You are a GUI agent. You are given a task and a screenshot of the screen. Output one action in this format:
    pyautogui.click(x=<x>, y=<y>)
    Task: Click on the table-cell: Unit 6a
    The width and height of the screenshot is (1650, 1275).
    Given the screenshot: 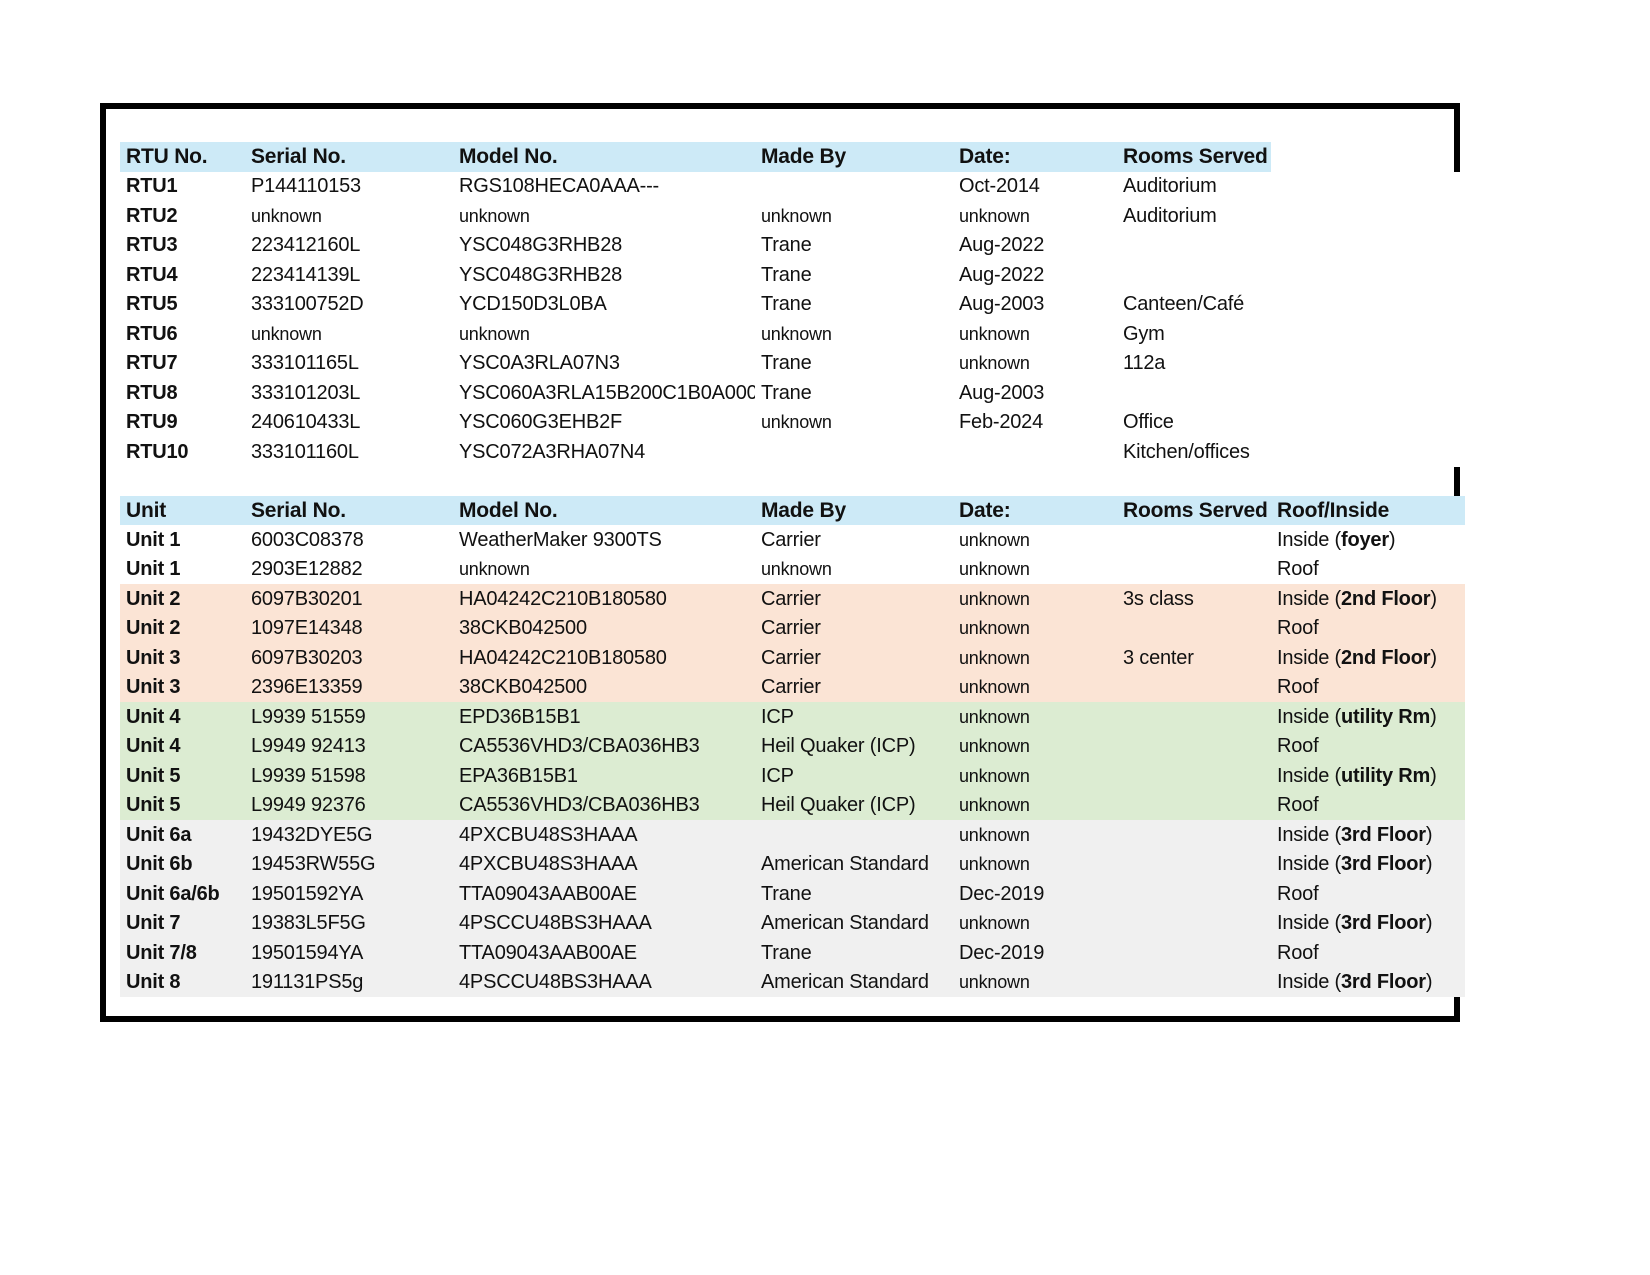 What is the action you would take?
    pyautogui.click(x=159, y=834)
    